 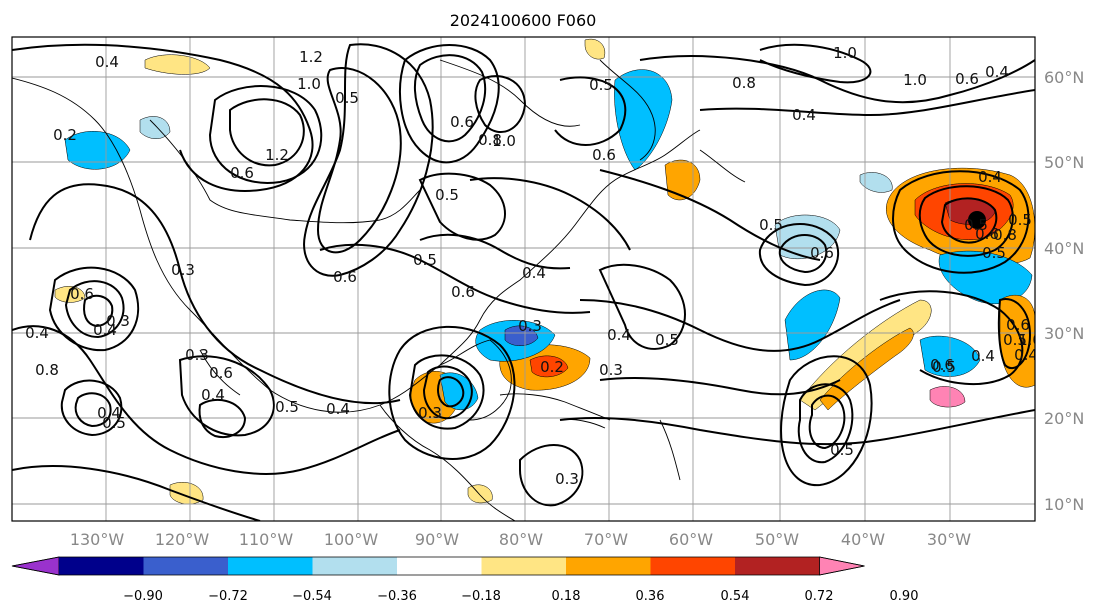 What do you see at coordinates (1064, 418) in the screenshot?
I see `lat-tick: 20°N` at bounding box center [1064, 418].